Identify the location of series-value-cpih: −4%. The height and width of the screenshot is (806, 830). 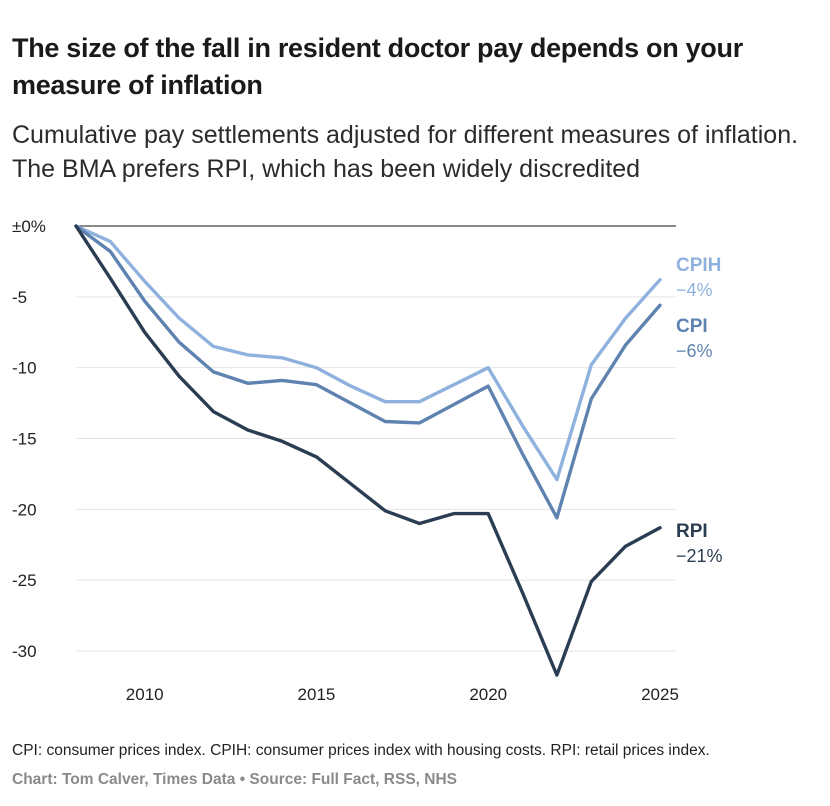
(694, 290).